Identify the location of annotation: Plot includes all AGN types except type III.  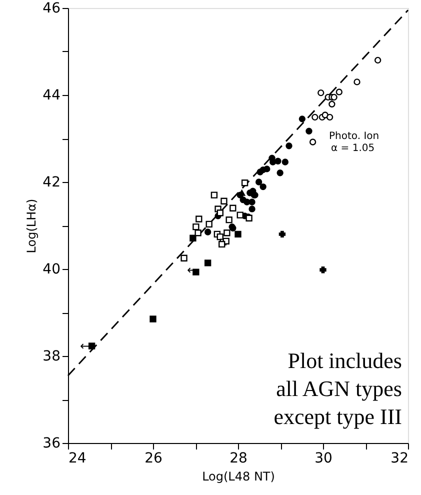
(338, 388).